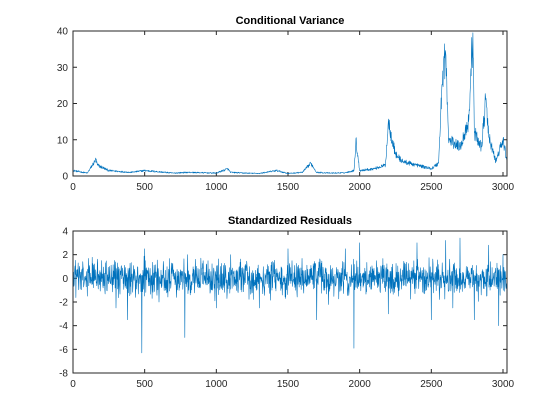  What do you see at coordinates (63, 68) in the screenshot?
I see `y-tick-label: 30` at bounding box center [63, 68].